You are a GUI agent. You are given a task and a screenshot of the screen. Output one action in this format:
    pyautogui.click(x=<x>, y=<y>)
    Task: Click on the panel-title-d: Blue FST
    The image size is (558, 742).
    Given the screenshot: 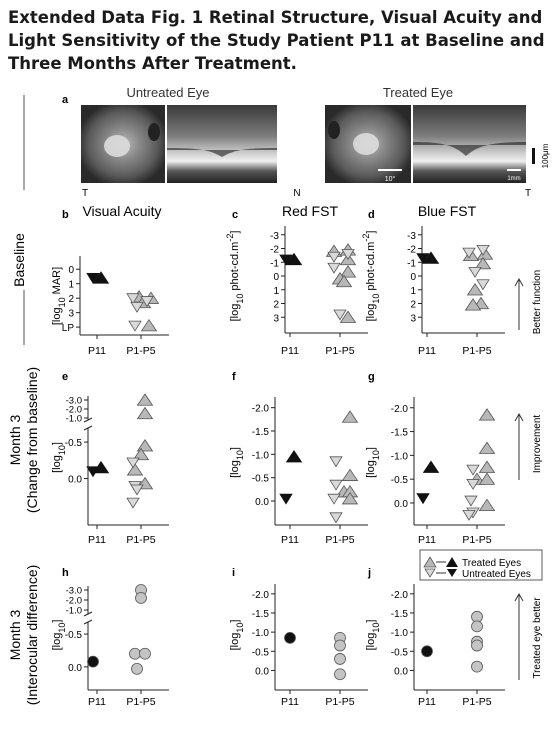 What is the action you would take?
    pyautogui.click(x=447, y=211)
    